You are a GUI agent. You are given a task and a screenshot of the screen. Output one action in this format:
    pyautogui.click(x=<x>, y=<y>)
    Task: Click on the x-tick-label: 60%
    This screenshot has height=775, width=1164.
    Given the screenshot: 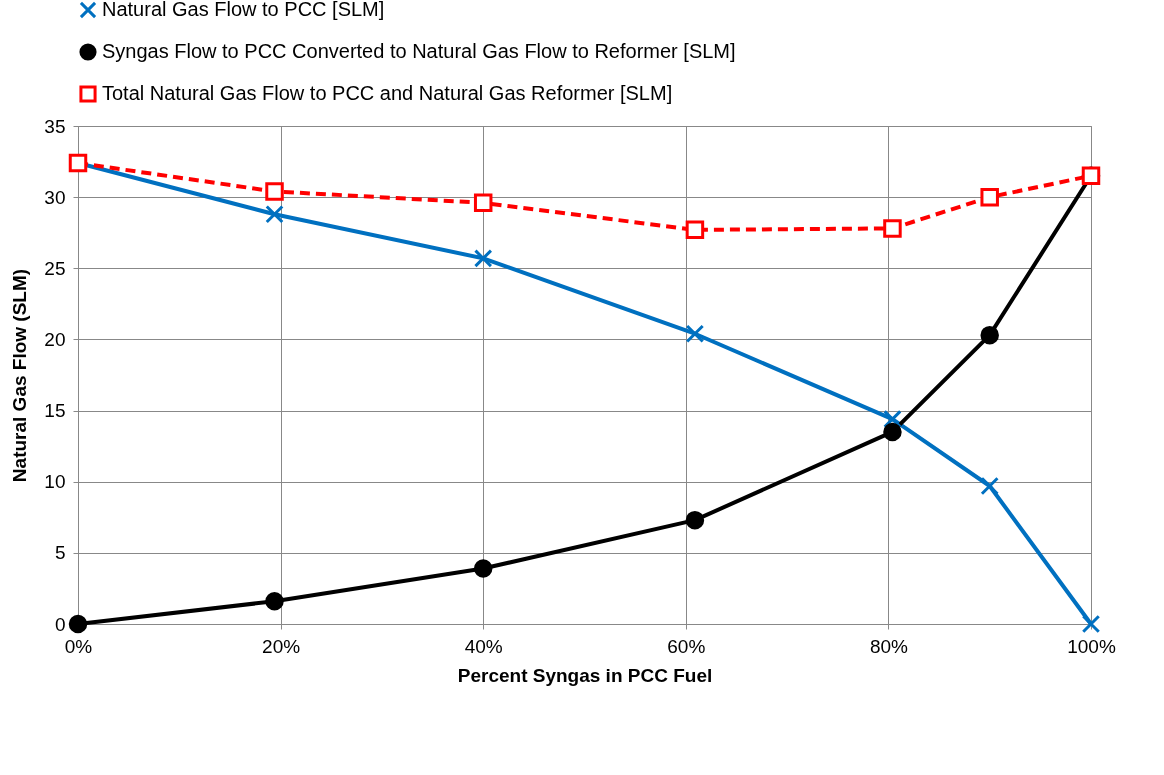 What is the action you would take?
    pyautogui.click(x=686, y=646)
    